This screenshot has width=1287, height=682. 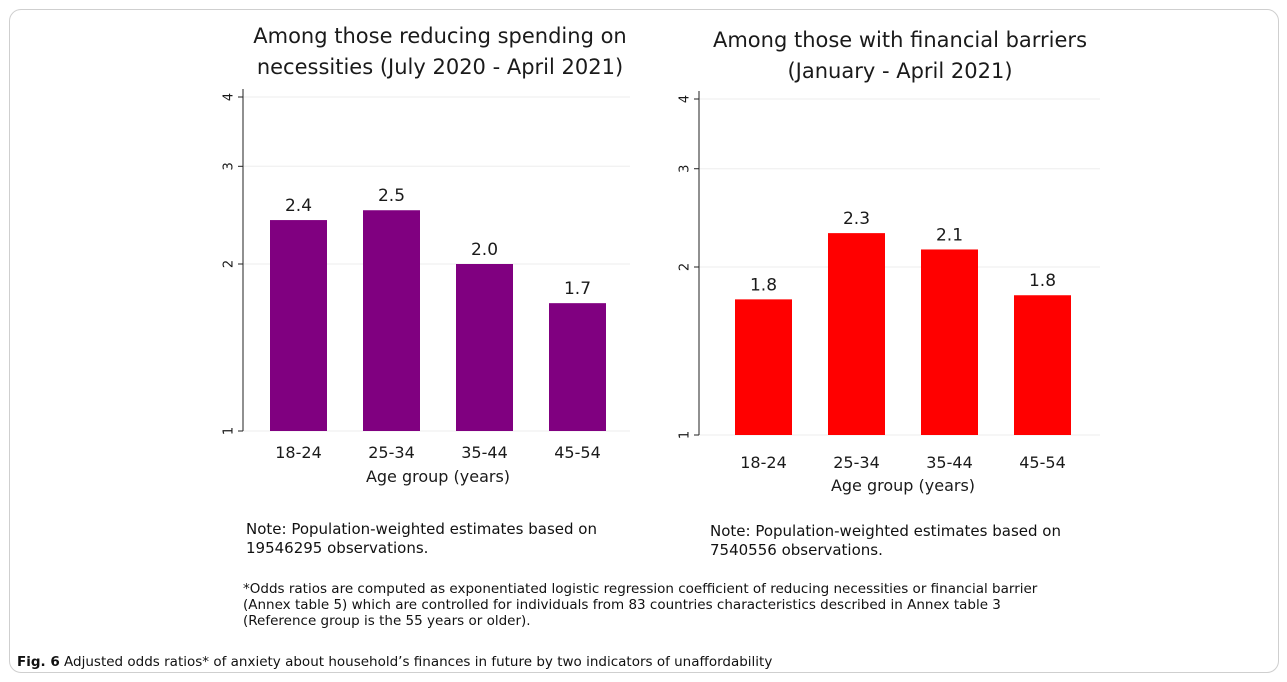 What do you see at coordinates (900, 40) in the screenshot?
I see `chart-right-title-line-1: Among those with financial barriers` at bounding box center [900, 40].